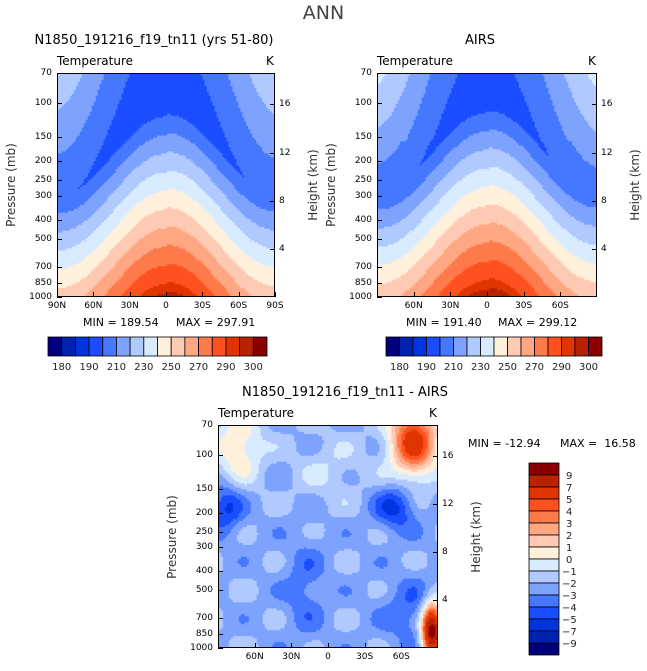 The width and height of the screenshot is (647, 671). What do you see at coordinates (569, 536) in the screenshot?
I see `colorbar-label: 2` at bounding box center [569, 536].